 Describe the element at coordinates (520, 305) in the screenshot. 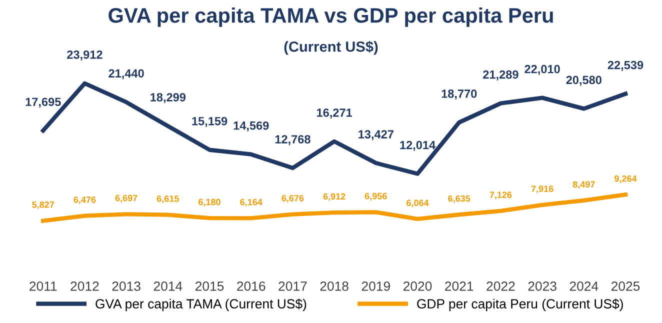

I see `legend-label: GDP per capita Peru (Current US$)` at that location.